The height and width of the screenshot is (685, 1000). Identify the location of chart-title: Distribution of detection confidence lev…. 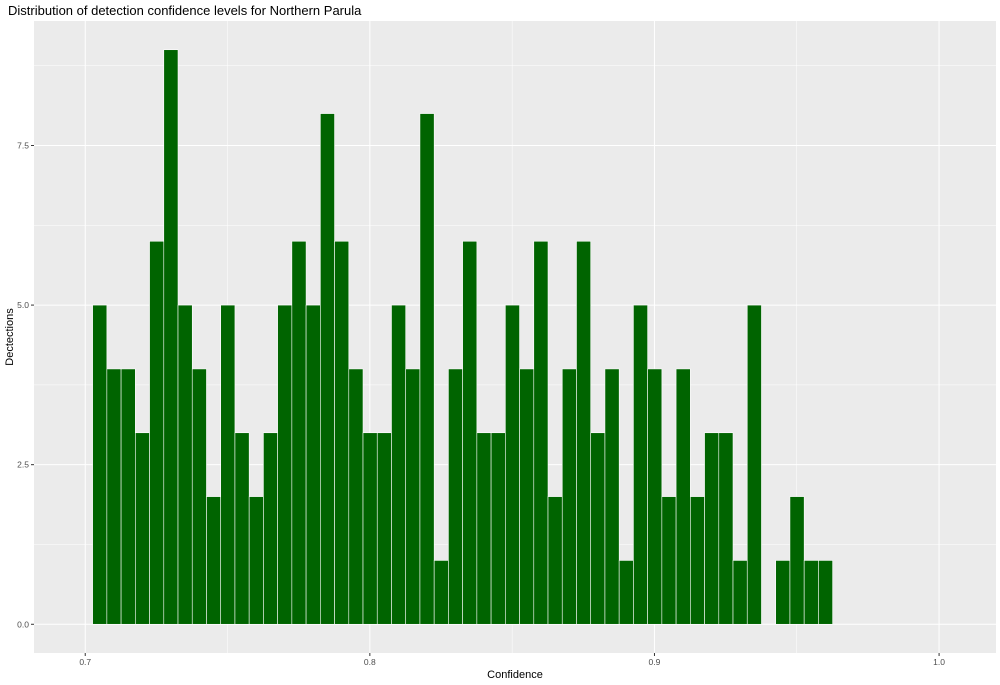
(185, 10).